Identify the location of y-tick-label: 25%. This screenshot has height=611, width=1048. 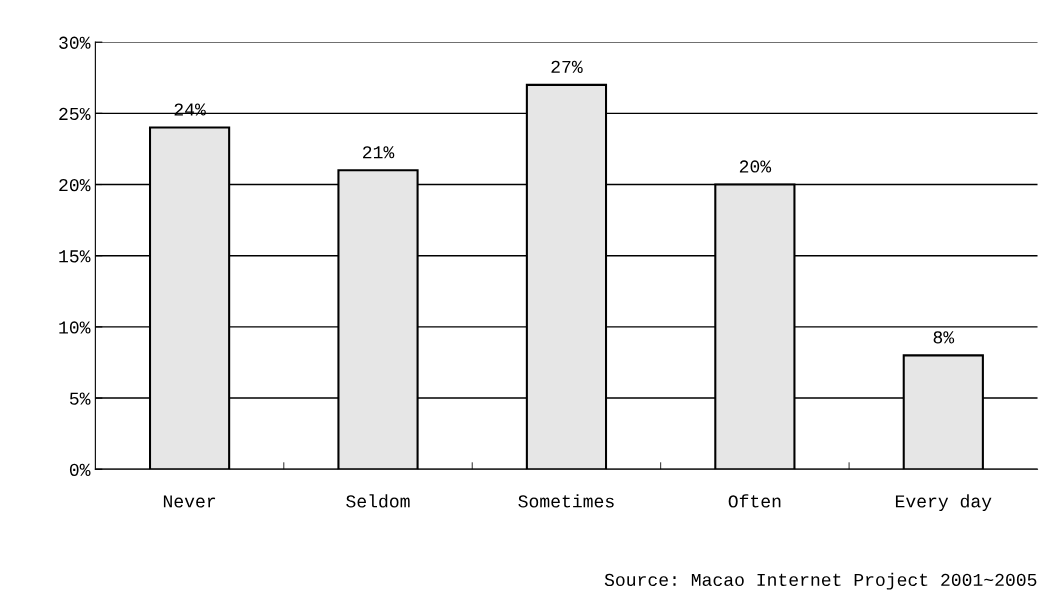
(75, 114).